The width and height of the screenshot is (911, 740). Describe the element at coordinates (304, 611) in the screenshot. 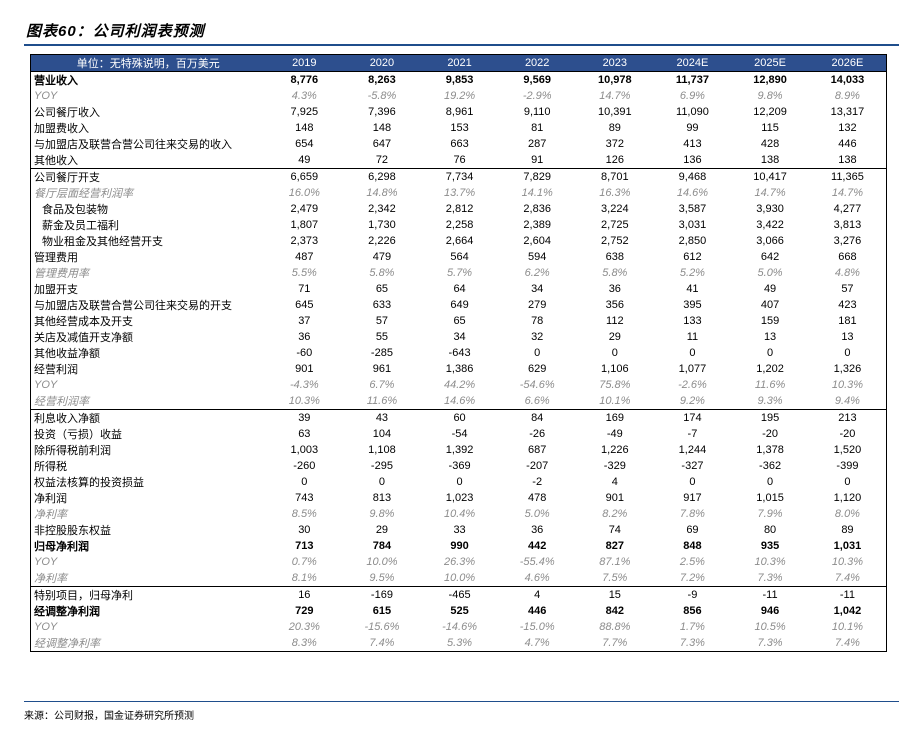

I see `value-cell: 729` at that location.